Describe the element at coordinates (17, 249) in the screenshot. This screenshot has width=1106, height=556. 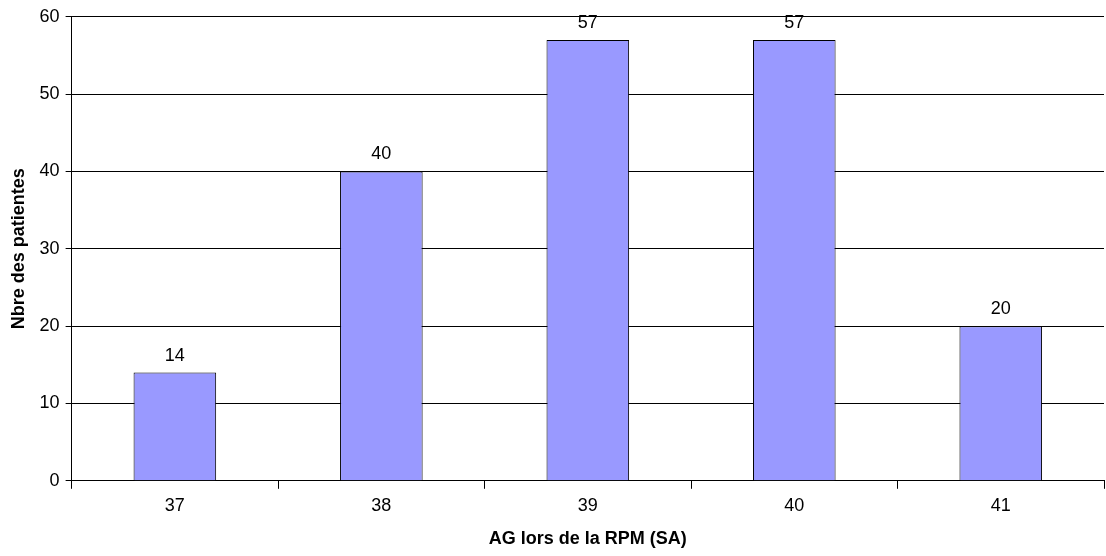
I see `y-axis-title: Nbre des patientes` at that location.